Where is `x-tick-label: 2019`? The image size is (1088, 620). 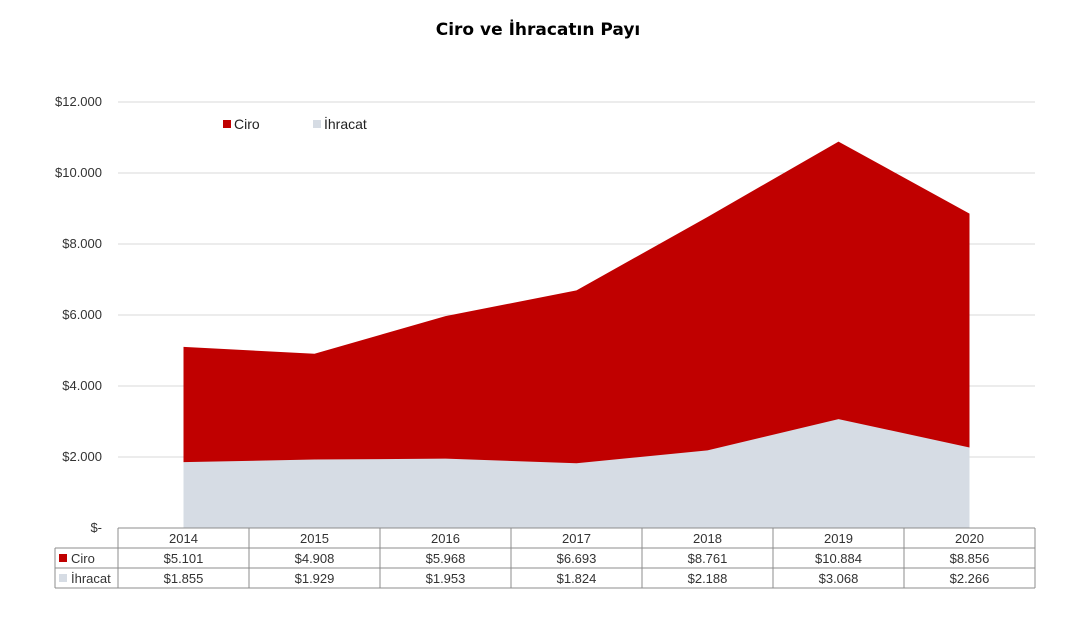 x-tick-label: 2019 is located at coordinates (838, 538).